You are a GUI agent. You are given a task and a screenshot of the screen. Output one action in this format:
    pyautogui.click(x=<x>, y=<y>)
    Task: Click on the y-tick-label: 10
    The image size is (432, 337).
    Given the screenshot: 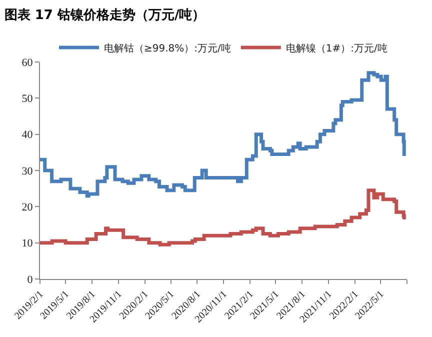 What is the action you would take?
    pyautogui.click(x=28, y=244)
    